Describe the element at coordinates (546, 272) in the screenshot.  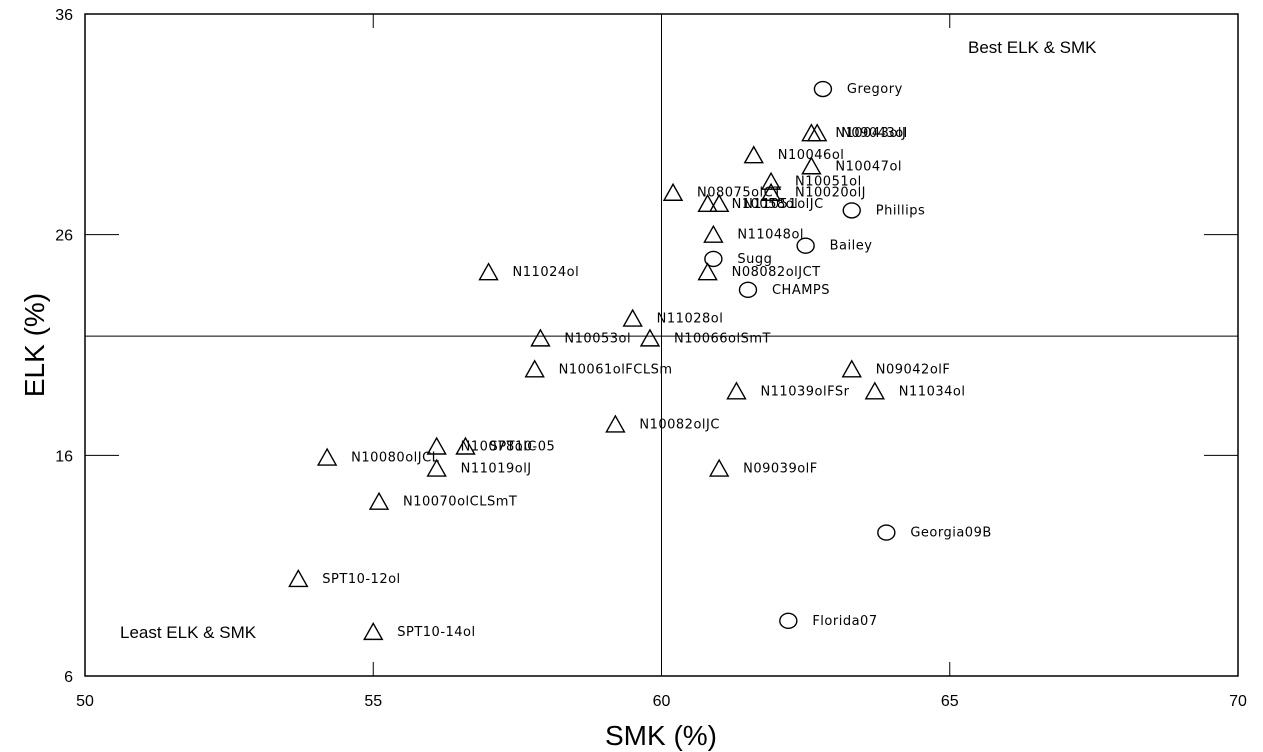
I see `data-point-label: N11024ol` at that location.